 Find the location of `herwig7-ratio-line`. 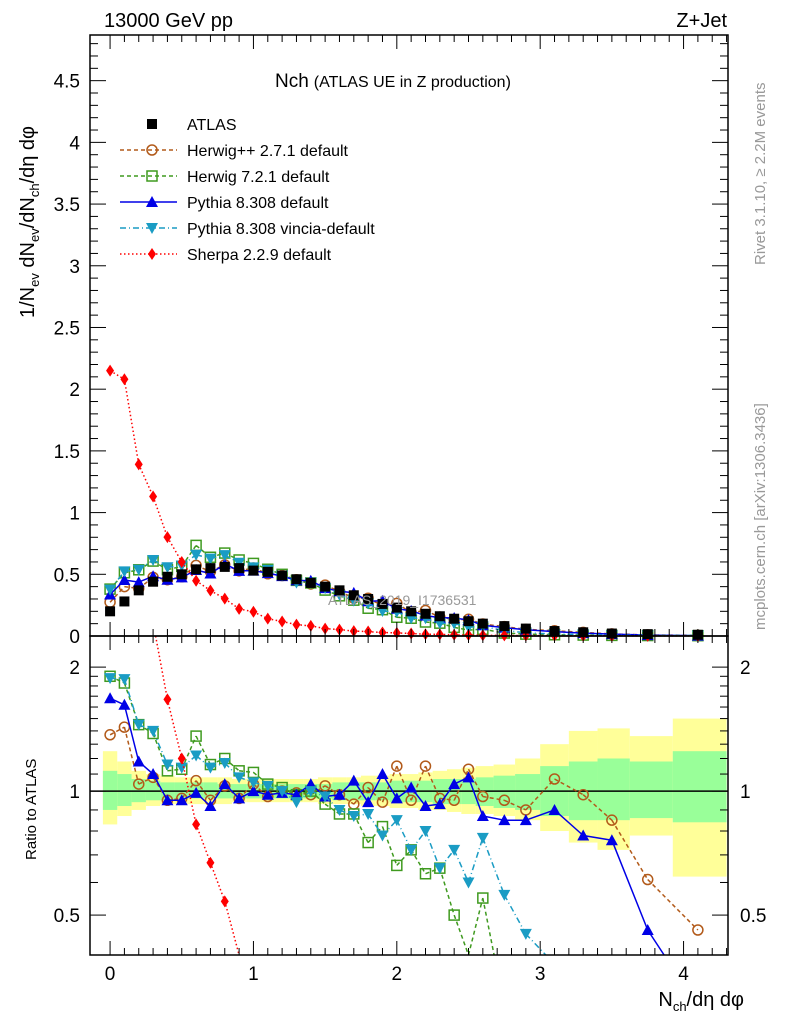

herwig7-ratio-line is located at coordinates (302, 815).